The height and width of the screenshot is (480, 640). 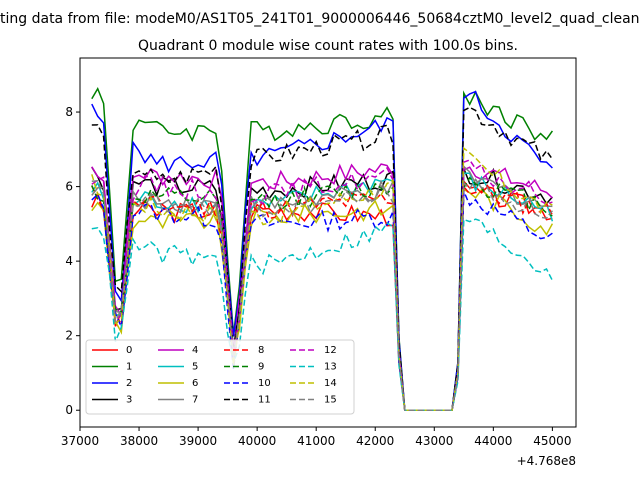 I want to click on legend-label-7: 7, so click(x=195, y=400).